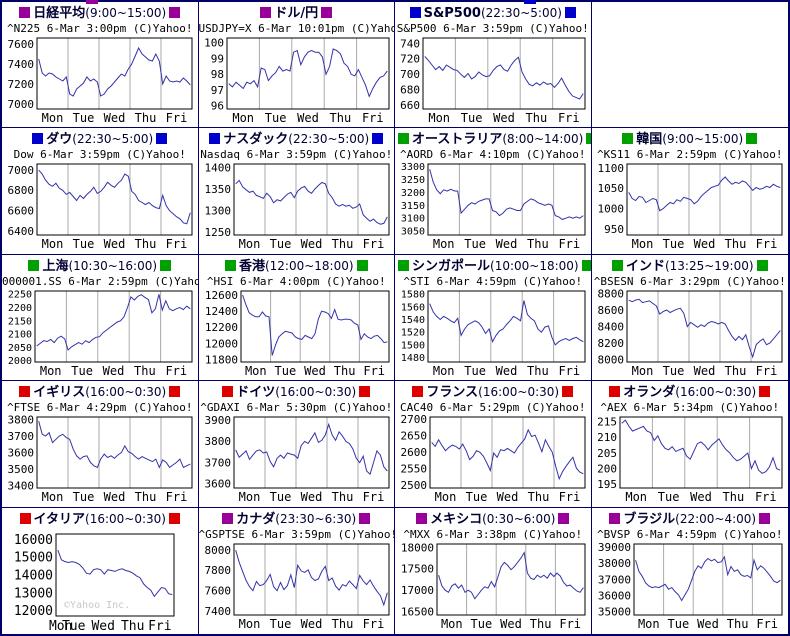 The image size is (790, 636). Describe the element at coordinates (492, 587) in the screenshot. I see `mexico-chart: 16500 17000 17500 18000 Mon Tue Wed Thu Fri` at that location.